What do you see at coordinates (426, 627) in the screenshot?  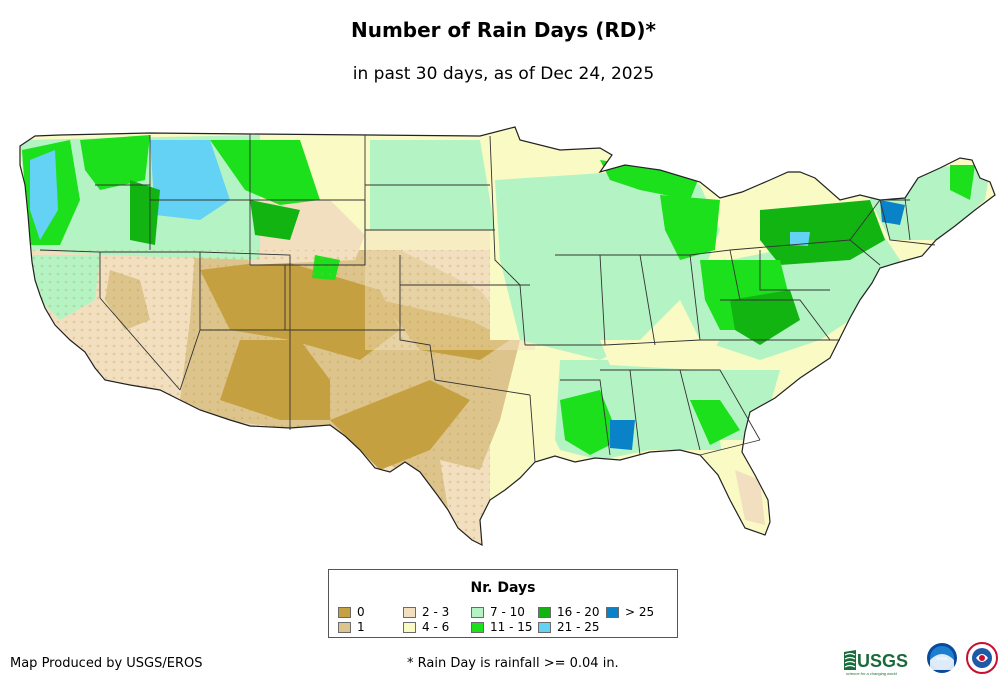 I see `legend-item: 4 - 6` at bounding box center [426, 627].